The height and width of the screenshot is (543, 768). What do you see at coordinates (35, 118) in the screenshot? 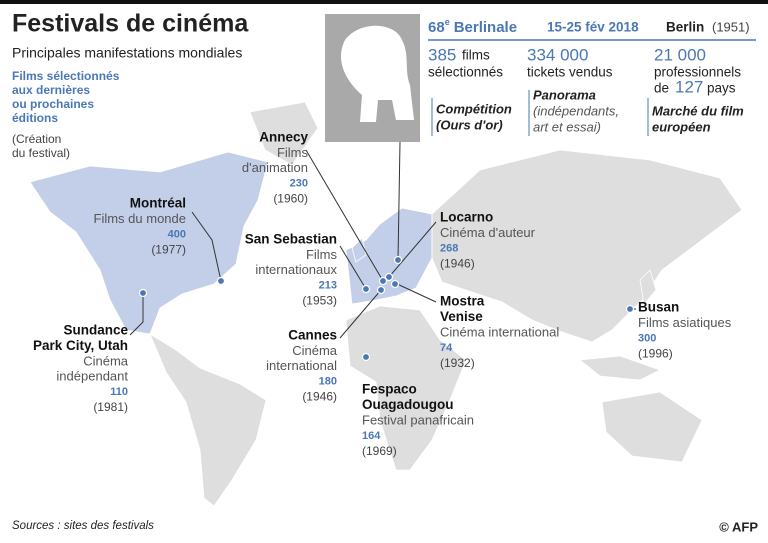
I see `legend-line: éditions` at bounding box center [35, 118].